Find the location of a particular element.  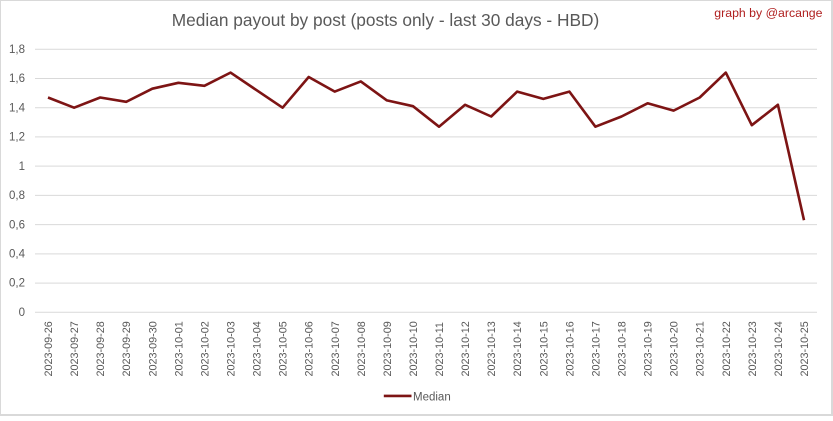

svg-text: 2023-10-07 is located at coordinates (336, 348).